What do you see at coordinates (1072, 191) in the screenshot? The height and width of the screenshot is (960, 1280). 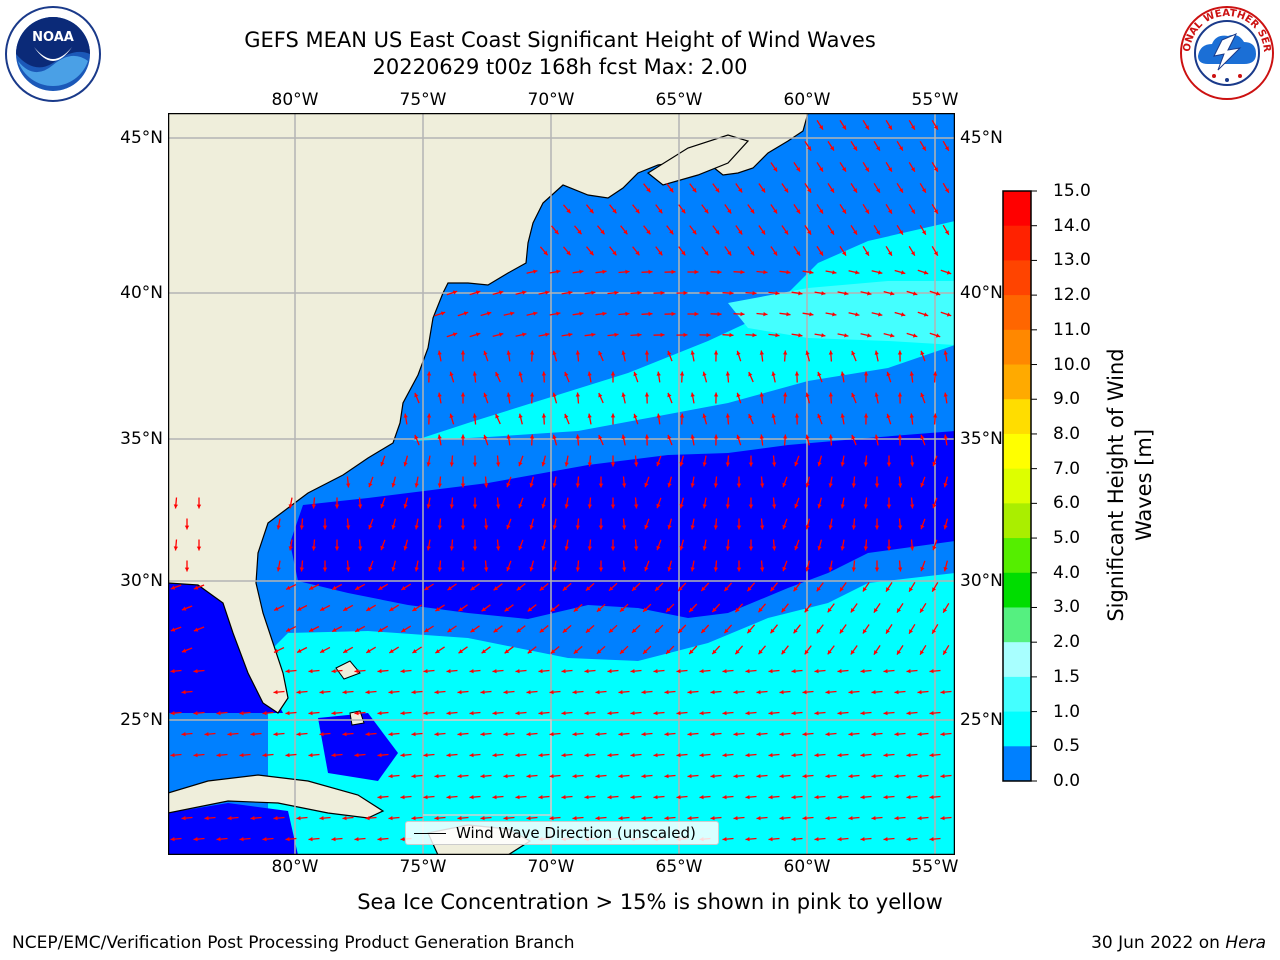 I see `colorbar-tick-label: 15.0` at bounding box center [1072, 191].